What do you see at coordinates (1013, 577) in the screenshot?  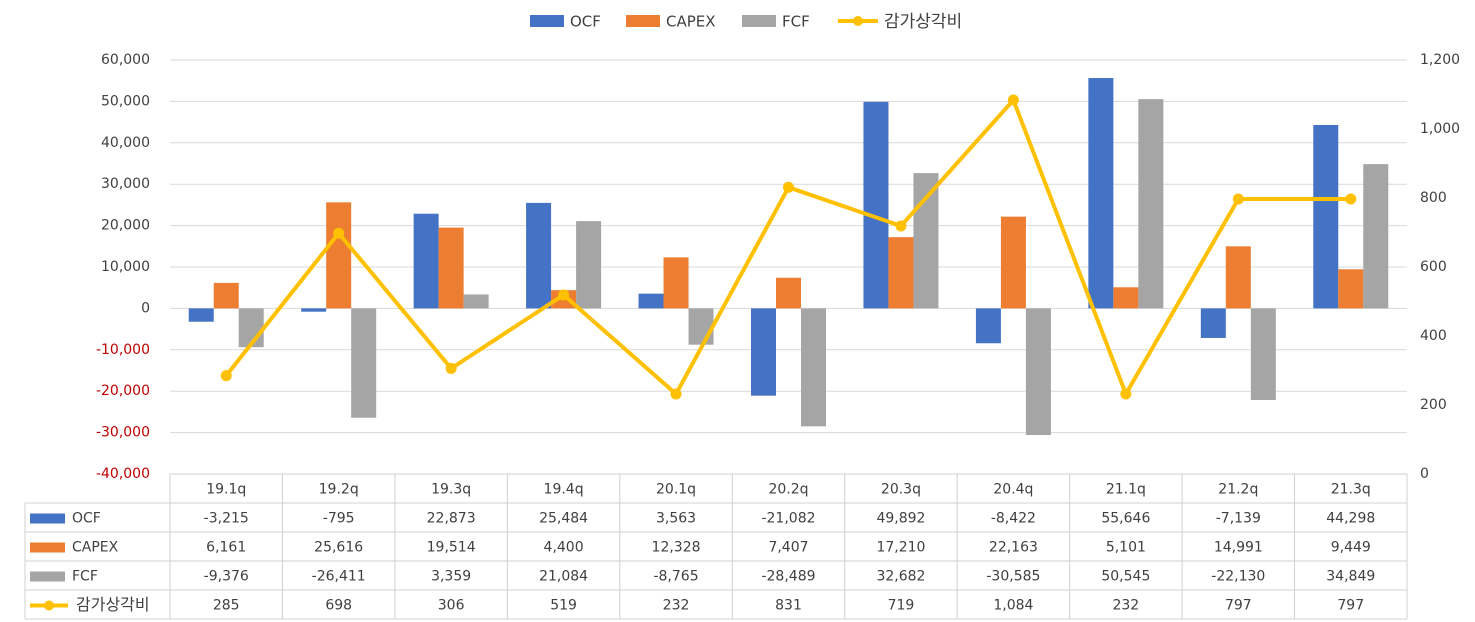 I see `data-label: -30,585` at bounding box center [1013, 577].